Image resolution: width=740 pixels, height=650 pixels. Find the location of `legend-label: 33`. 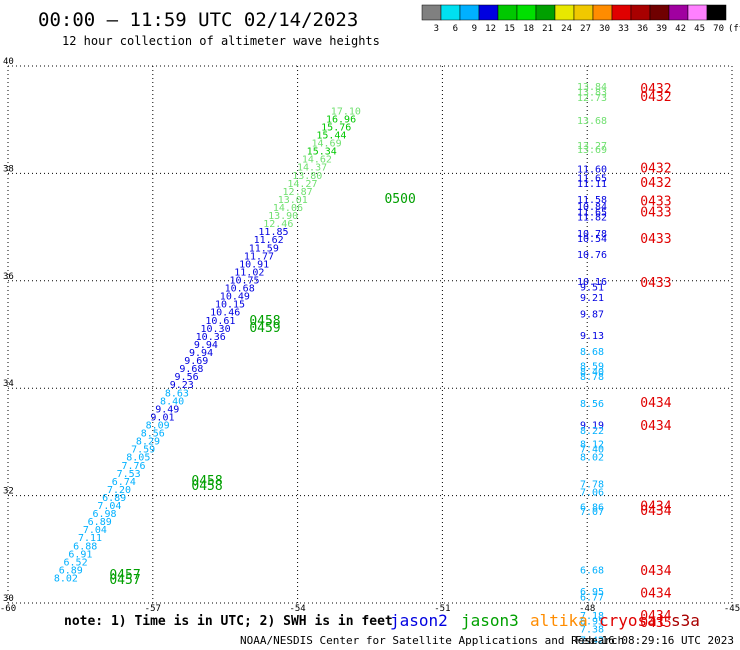

legend-label: 33 is located at coordinates (623, 29).